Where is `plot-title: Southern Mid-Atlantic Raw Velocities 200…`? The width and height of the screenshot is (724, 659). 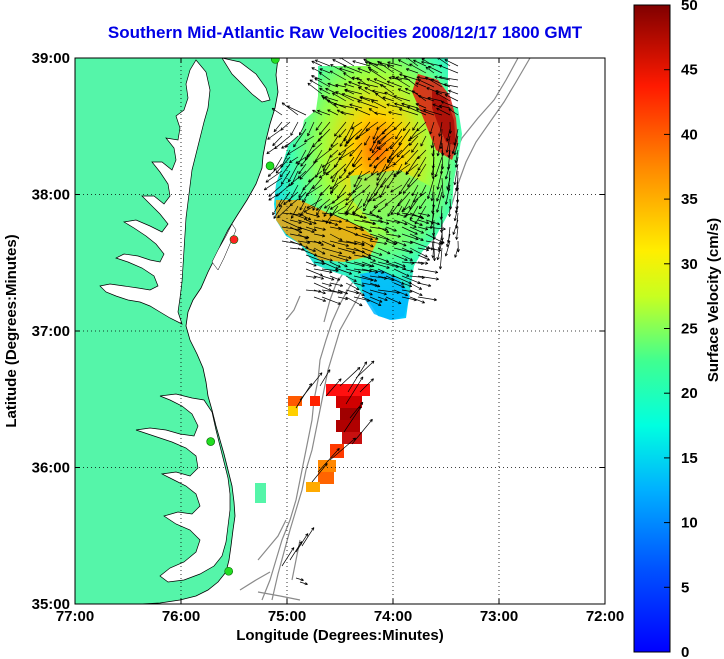
plot-title: Southern Mid-Atlantic Raw Velocities 200… is located at coordinates (345, 32).